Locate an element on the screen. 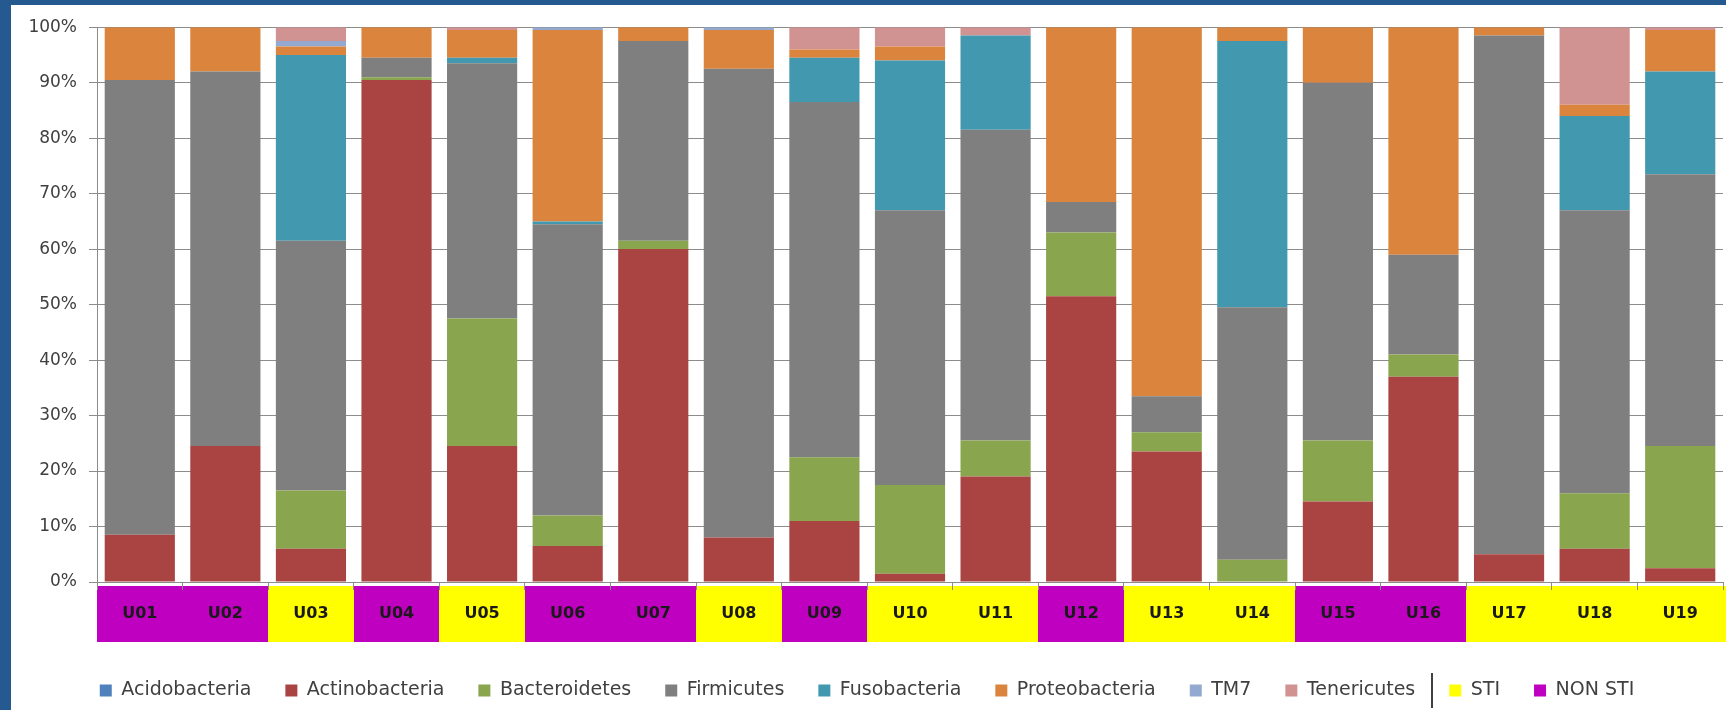 Image resolution: width=1726 pixels, height=710 pixels. x-tick-label: U02 is located at coordinates (225, 612).